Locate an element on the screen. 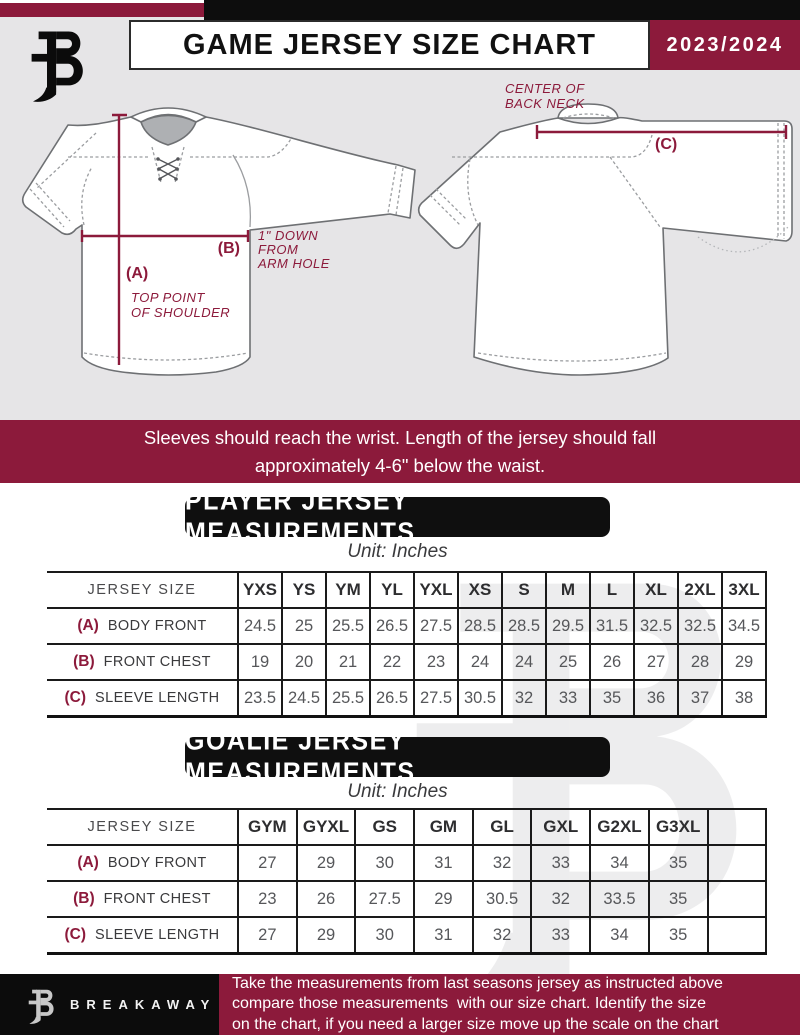  size-value-cell: 20 is located at coordinates (303, 662).